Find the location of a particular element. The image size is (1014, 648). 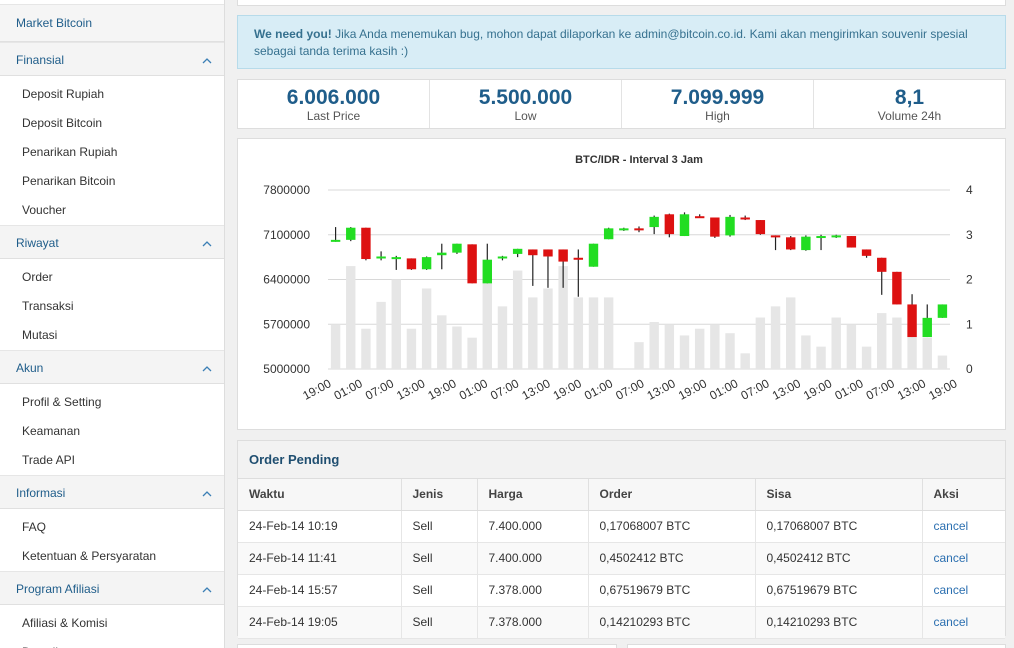

cell-waktu: 24-Feb-14 11:41 is located at coordinates (320, 558).